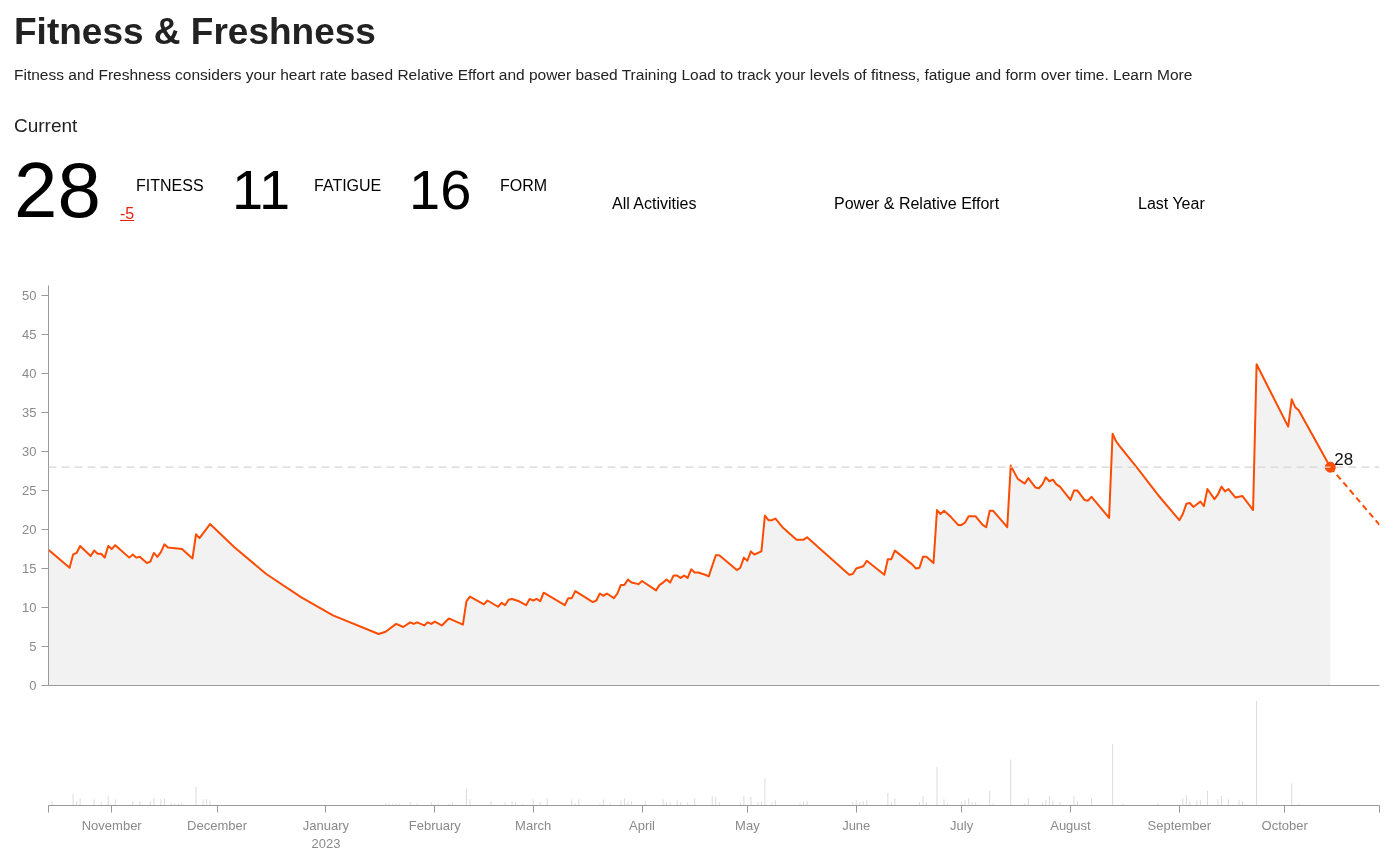 This screenshot has height=853, width=1400. Describe the element at coordinates (29, 374) in the screenshot. I see `y-tick-label: 40` at that location.